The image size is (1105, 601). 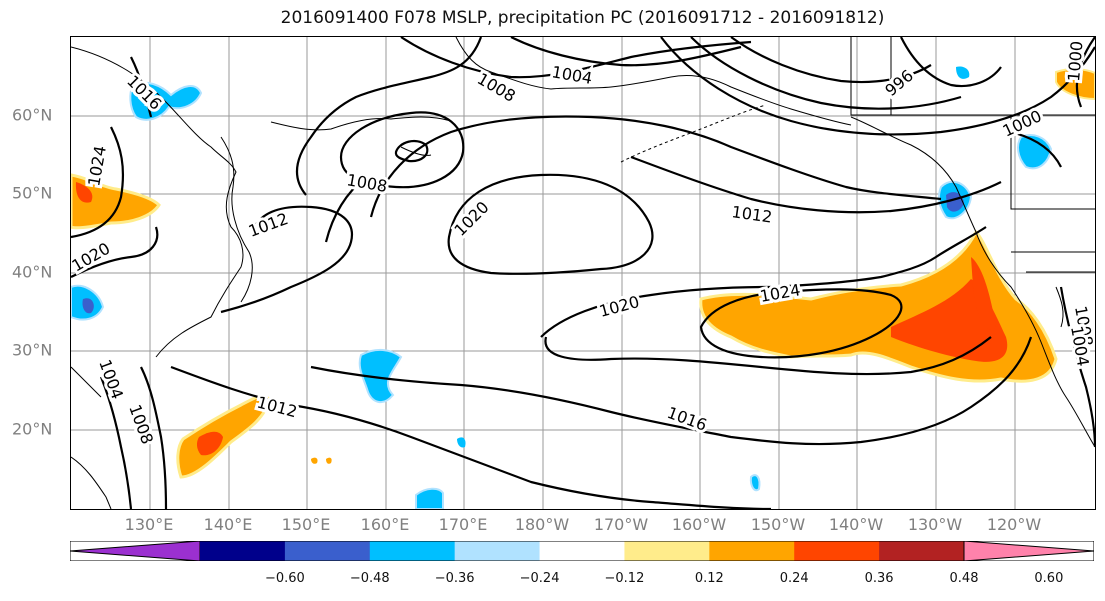 I want to click on precip-positive-nw-core, so click(x=84, y=192).